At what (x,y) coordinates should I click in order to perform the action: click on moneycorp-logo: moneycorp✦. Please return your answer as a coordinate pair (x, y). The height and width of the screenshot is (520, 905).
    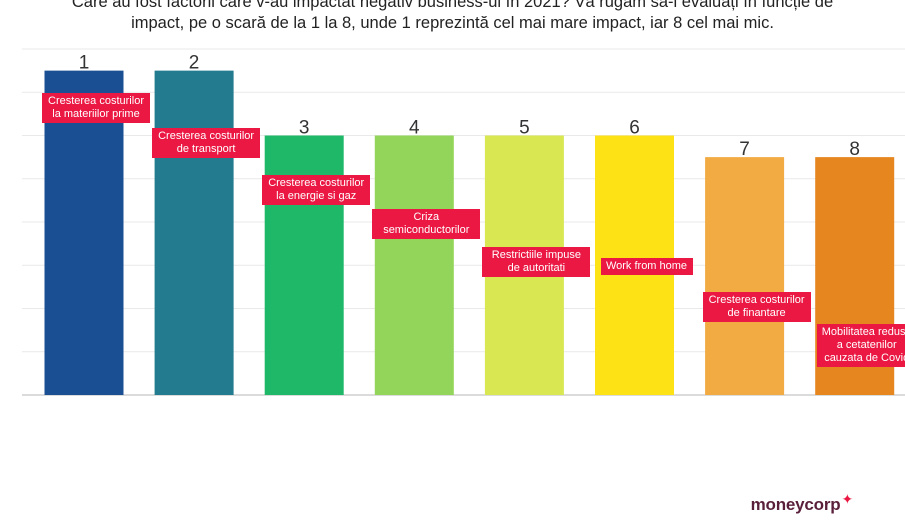
    Looking at the image, I should click on (802, 503).